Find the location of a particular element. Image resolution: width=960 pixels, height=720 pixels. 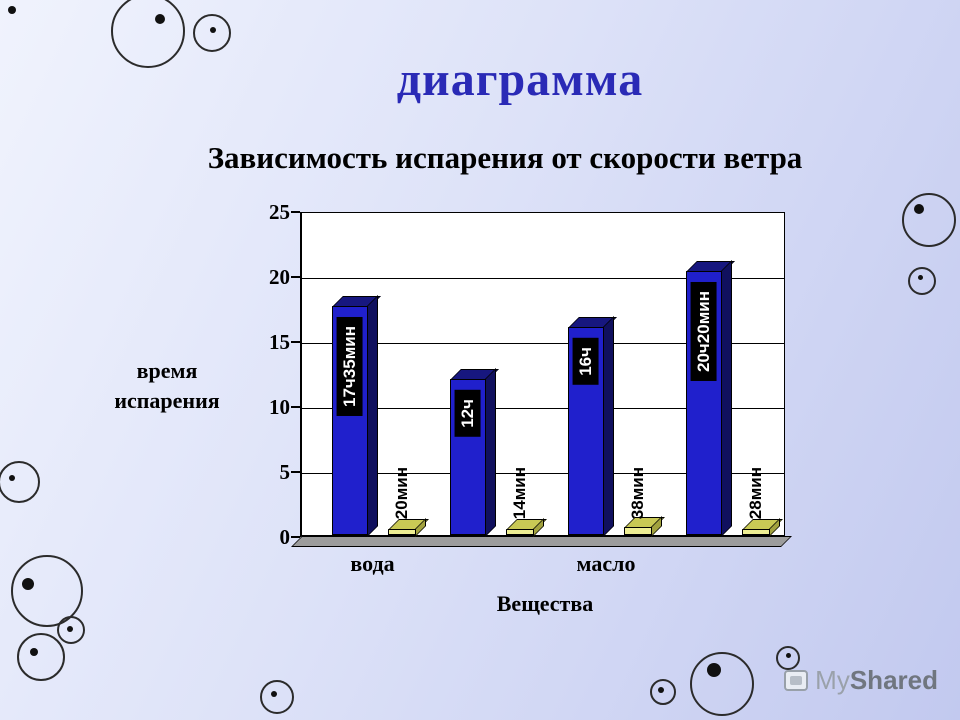

bar-value-label-wrap: 17ч35мин is located at coordinates (350, 367).